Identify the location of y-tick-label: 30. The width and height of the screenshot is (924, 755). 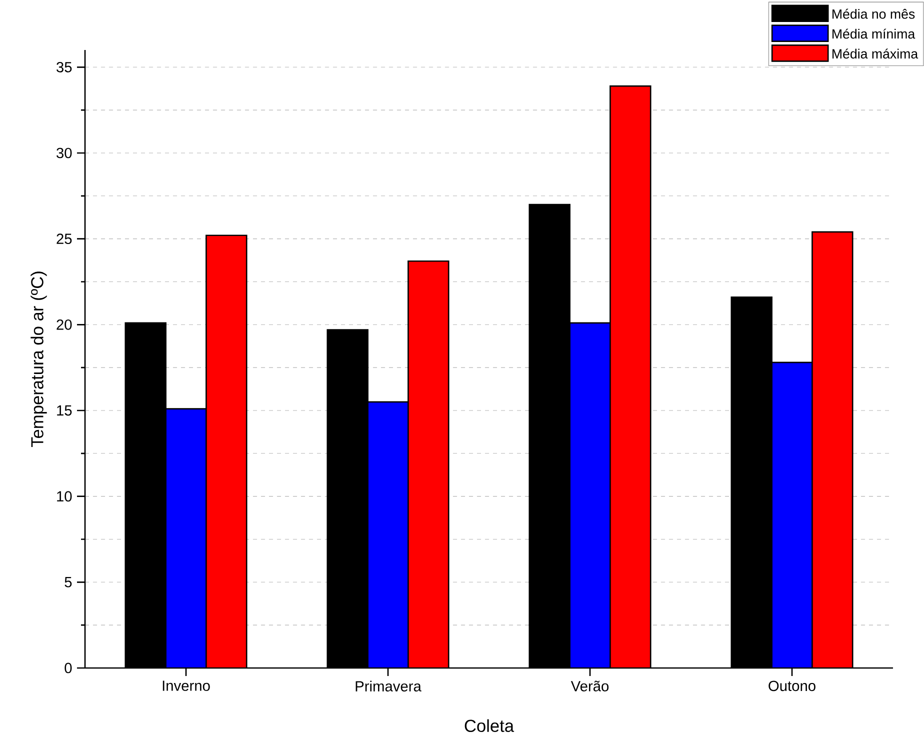
(64, 153).